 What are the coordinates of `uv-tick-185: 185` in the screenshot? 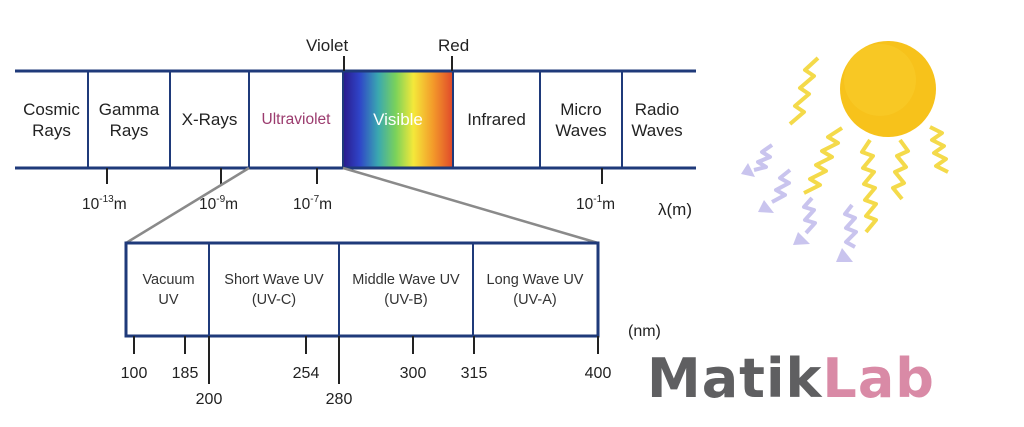 It's located at (185, 373).